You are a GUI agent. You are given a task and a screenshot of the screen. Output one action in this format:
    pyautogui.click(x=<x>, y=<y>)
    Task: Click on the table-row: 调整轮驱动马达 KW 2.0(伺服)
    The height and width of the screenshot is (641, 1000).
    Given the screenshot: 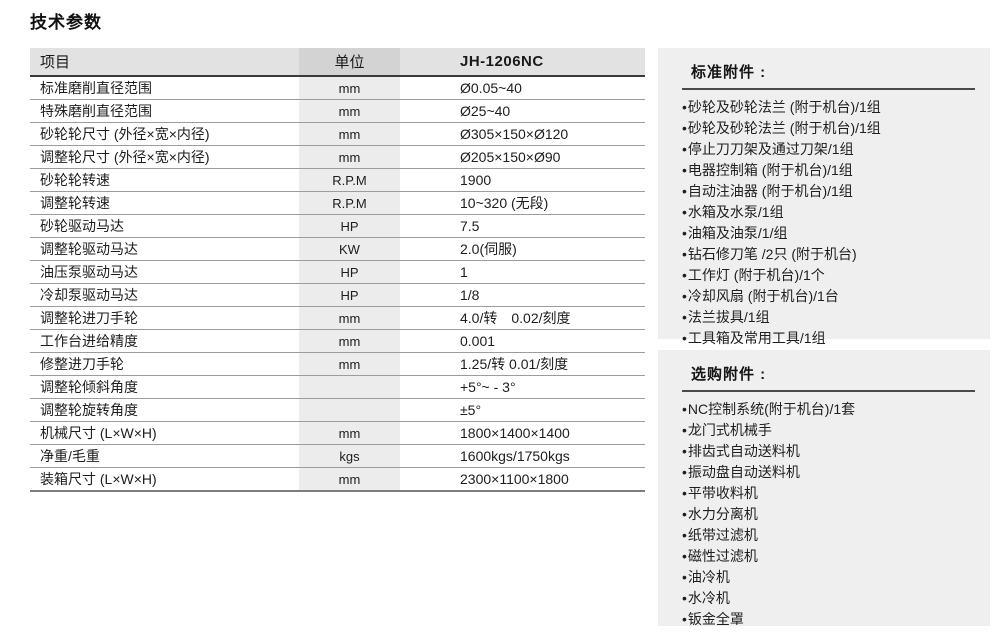 What is the action you would take?
    pyautogui.click(x=337, y=249)
    